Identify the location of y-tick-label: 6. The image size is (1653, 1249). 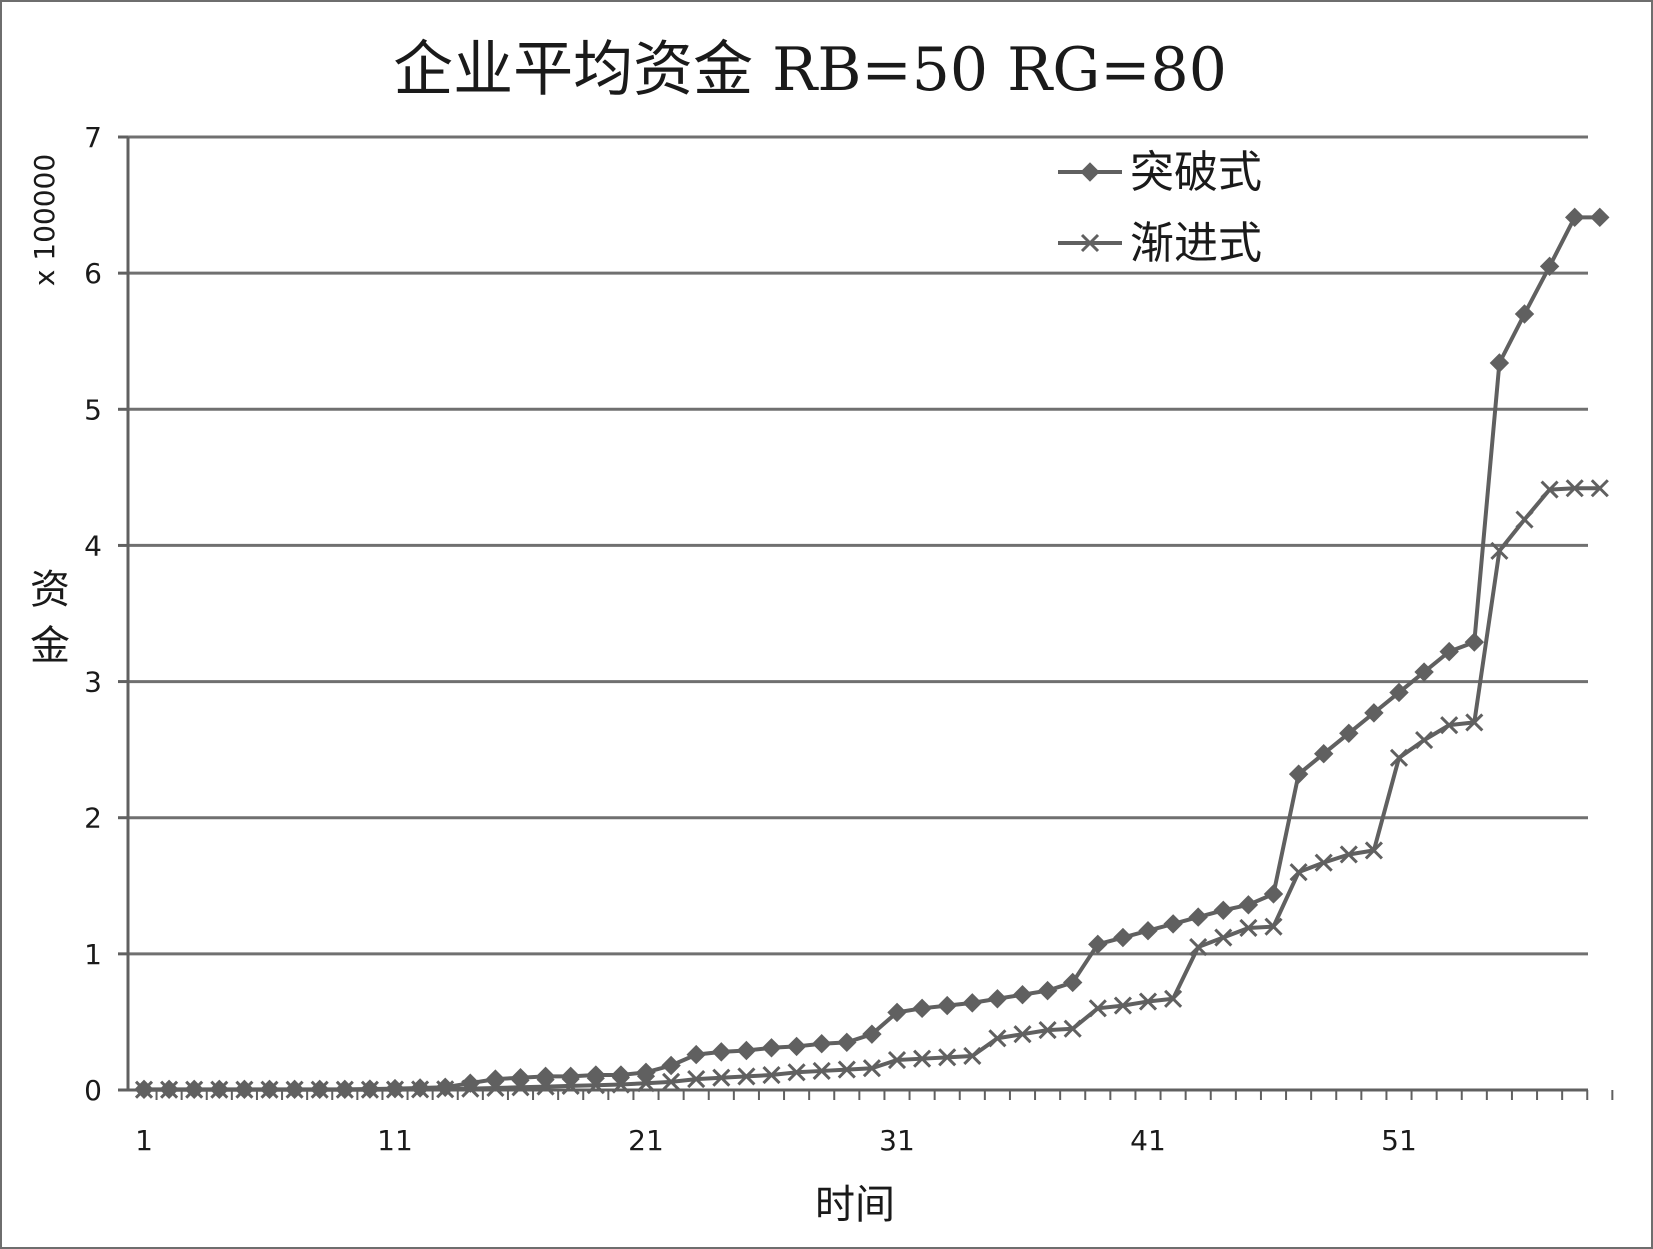
(93, 273).